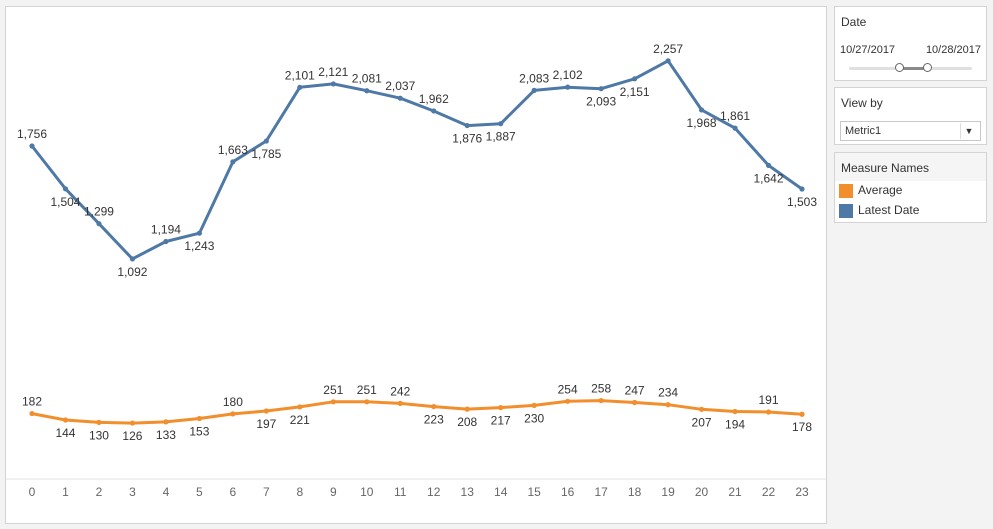 Image resolution: width=993 pixels, height=529 pixels. Describe the element at coordinates (333, 72) in the screenshot. I see `data-label-latest-date: 2,121` at that location.